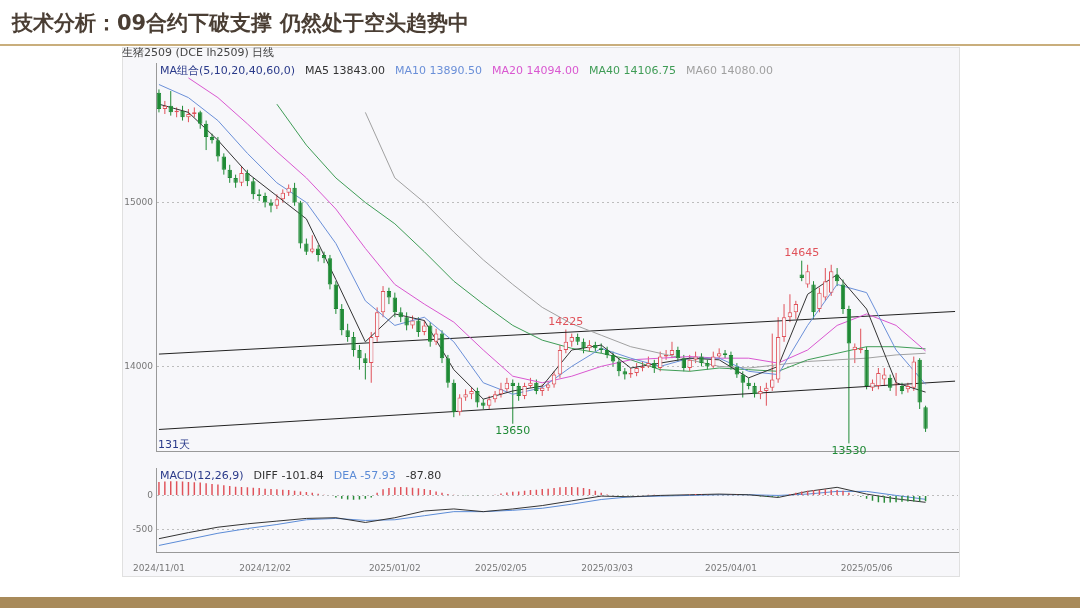 The width and height of the screenshot is (1080, 608). Describe the element at coordinates (849, 450) in the screenshot. I see `annotation: 13530` at that location.